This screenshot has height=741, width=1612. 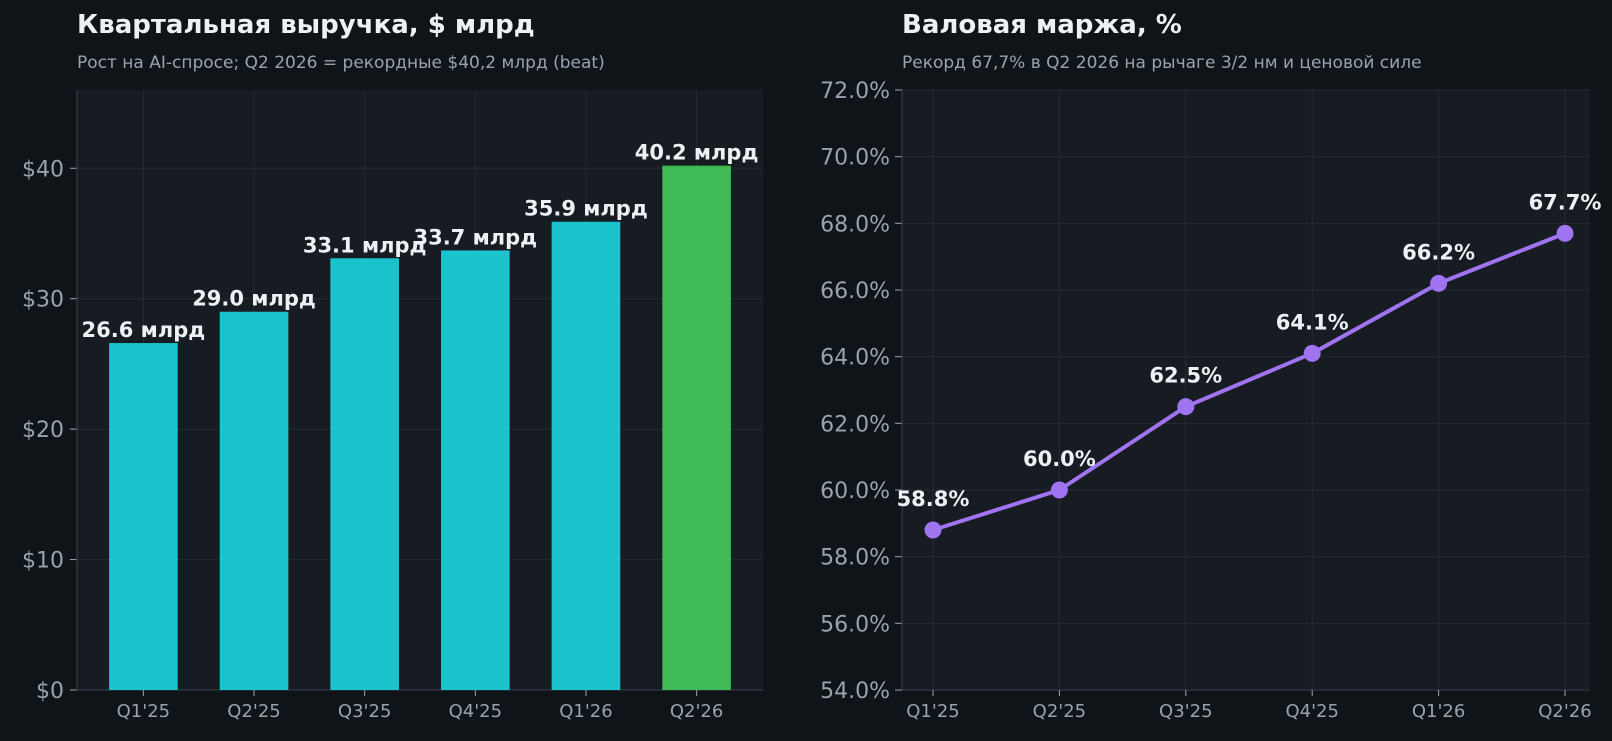 What do you see at coordinates (144, 330) in the screenshot?
I see `bar-data-label: 26.6 млрд` at bounding box center [144, 330].